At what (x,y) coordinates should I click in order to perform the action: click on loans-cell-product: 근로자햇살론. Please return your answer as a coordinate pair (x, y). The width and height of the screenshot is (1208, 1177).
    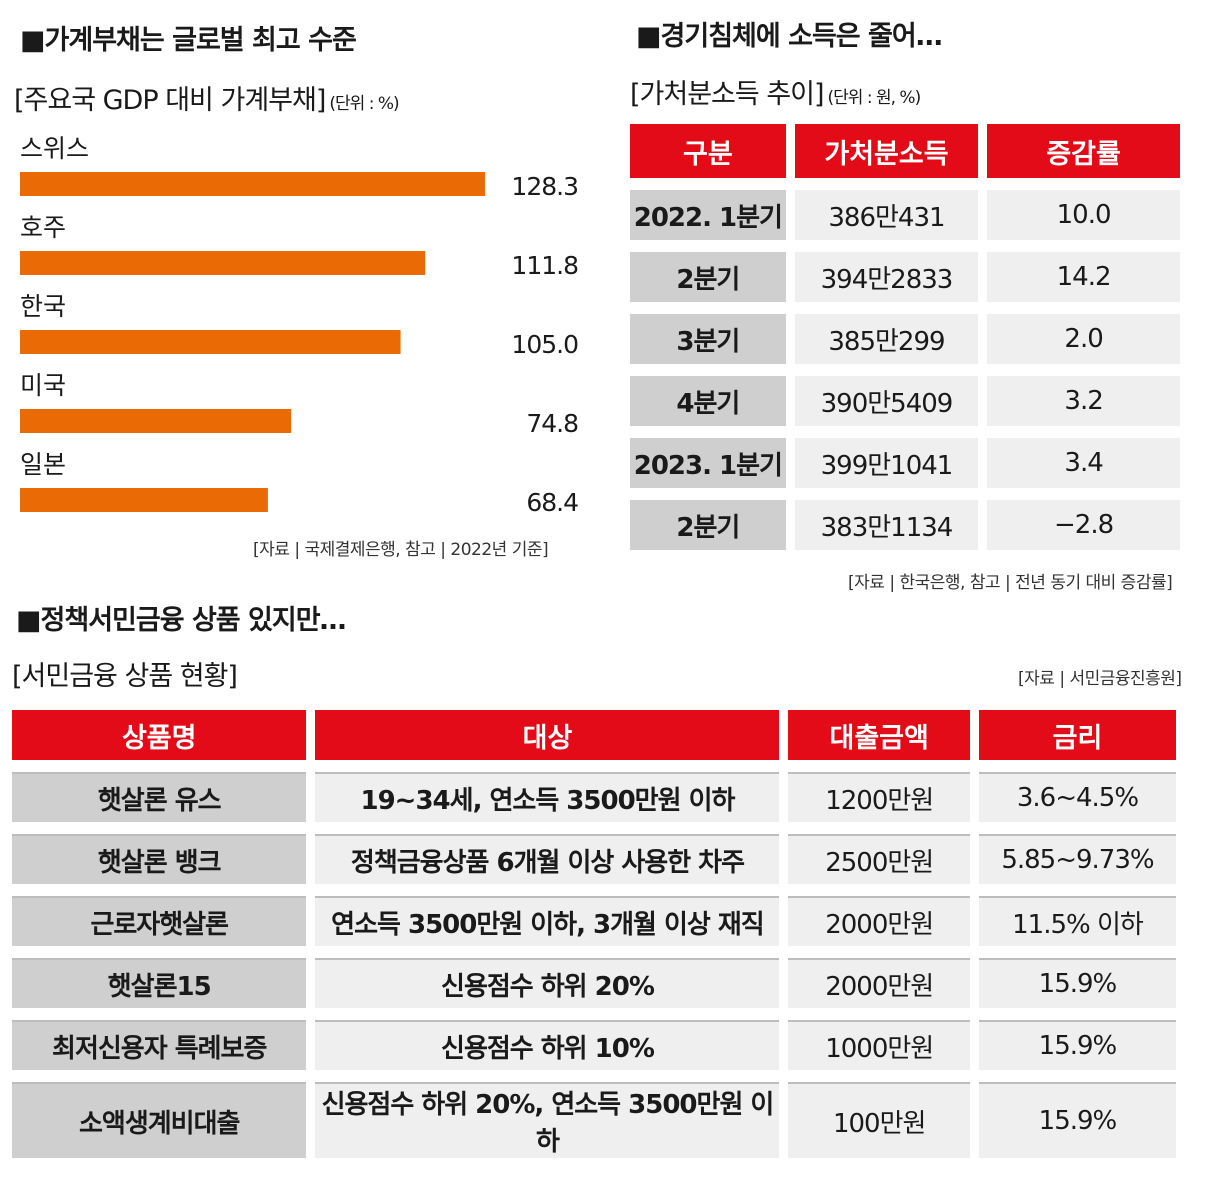
    Looking at the image, I should click on (159, 922).